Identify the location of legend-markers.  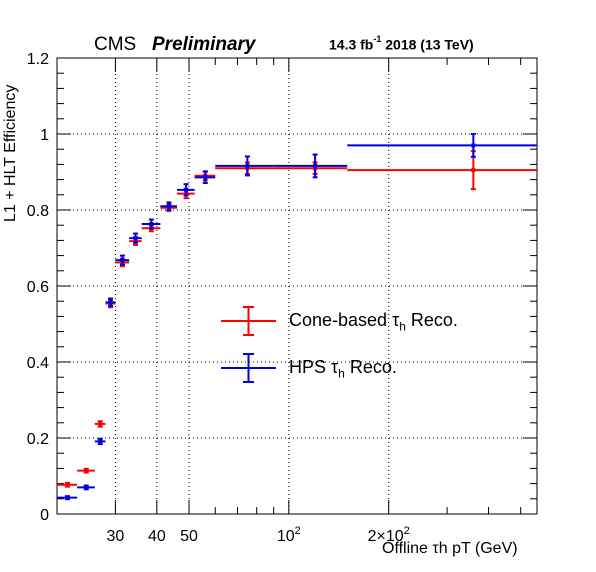
(248, 344).